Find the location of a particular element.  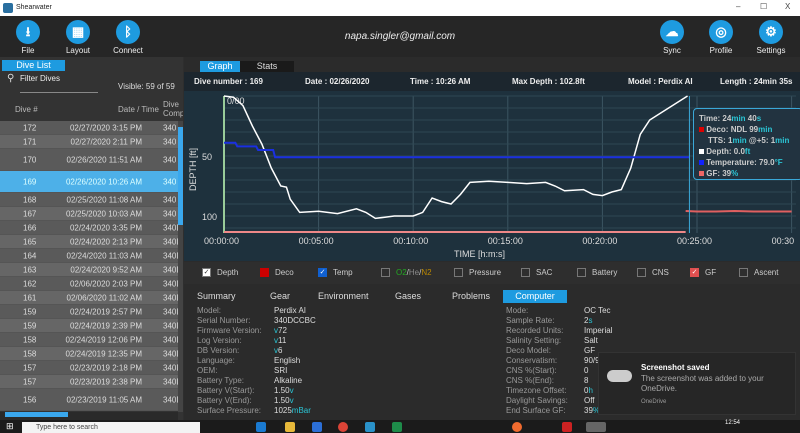

dive-row: 172 02/27/2020 3:15 PM 340 is located at coordinates (89, 128).